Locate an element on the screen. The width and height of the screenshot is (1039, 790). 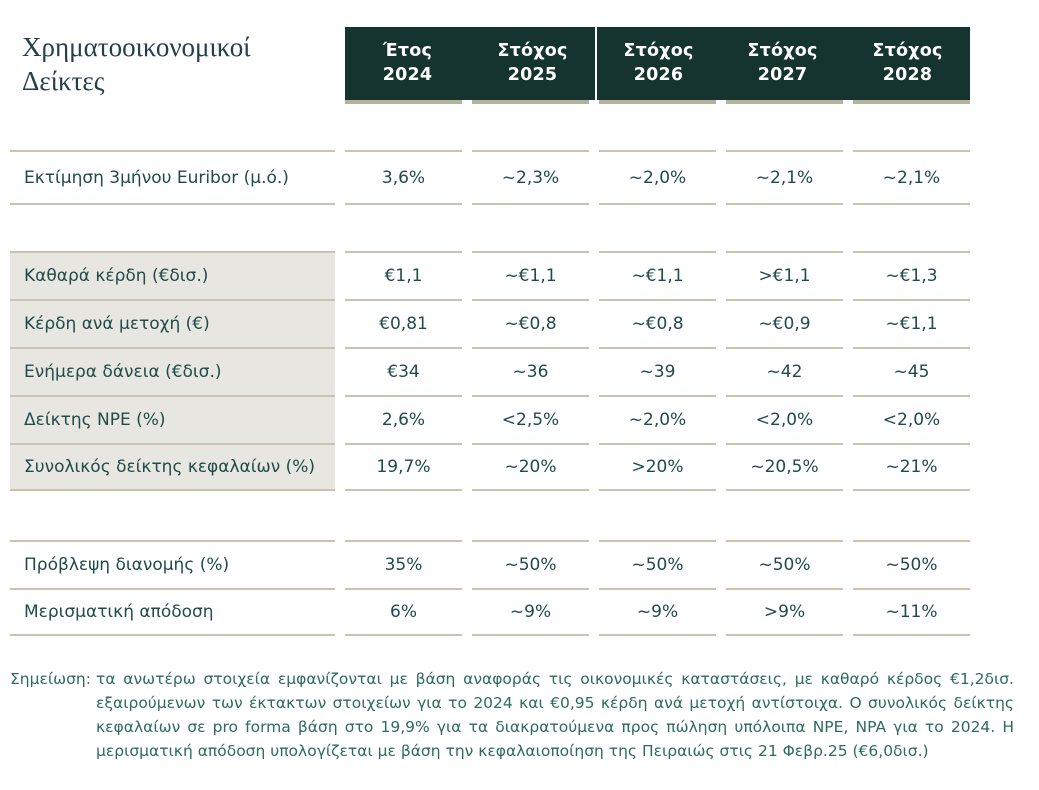
row-label: Δείκτης NPE (%) is located at coordinates (172, 419).